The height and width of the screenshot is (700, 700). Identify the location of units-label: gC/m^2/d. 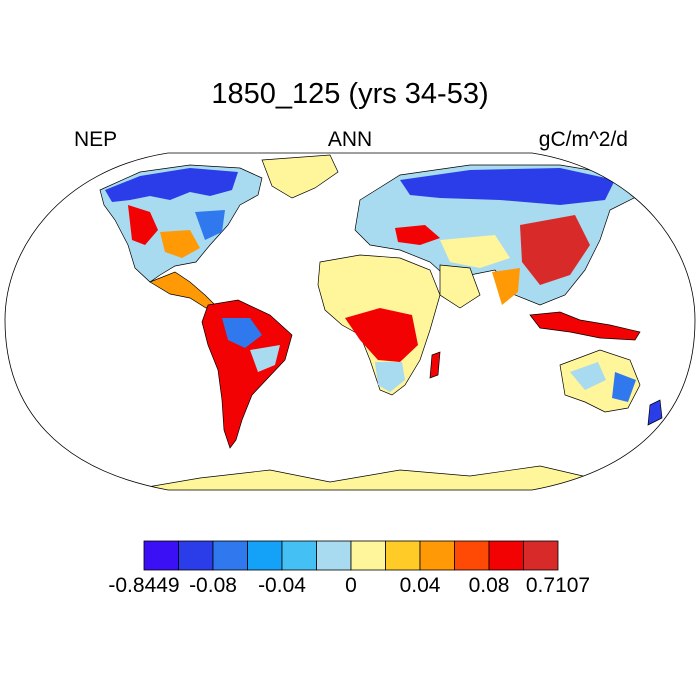
(583, 139).